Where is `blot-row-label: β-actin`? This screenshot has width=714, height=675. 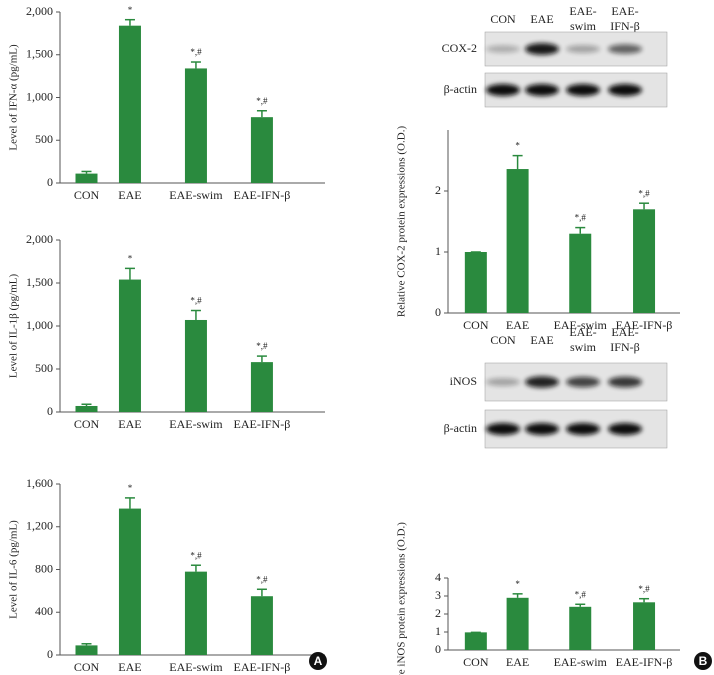
blot-row-label: β-actin is located at coordinates (460, 428).